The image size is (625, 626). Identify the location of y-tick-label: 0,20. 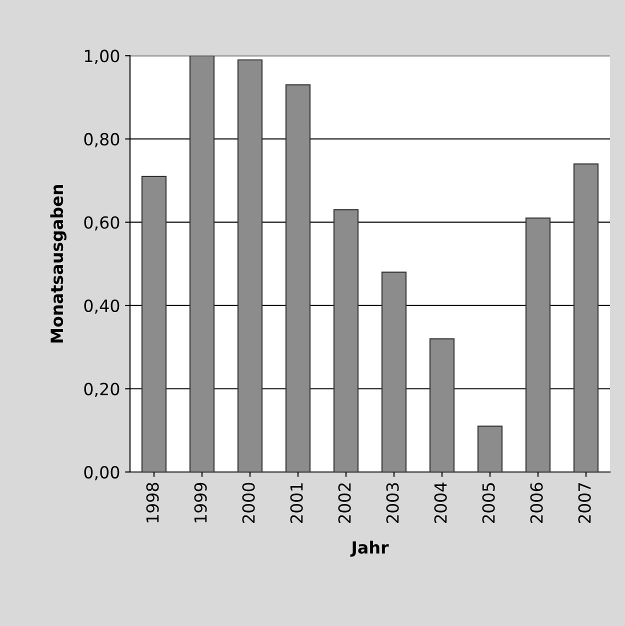
(102, 390).